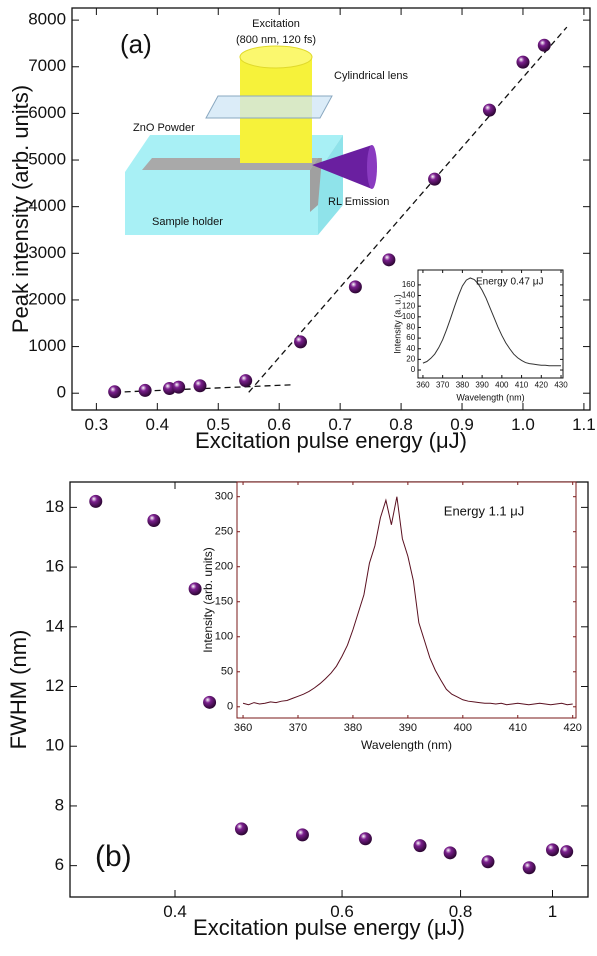 The image size is (597, 956). Describe the element at coordinates (584, 424) in the screenshot. I see `x-tick-label: 1.1` at that location.